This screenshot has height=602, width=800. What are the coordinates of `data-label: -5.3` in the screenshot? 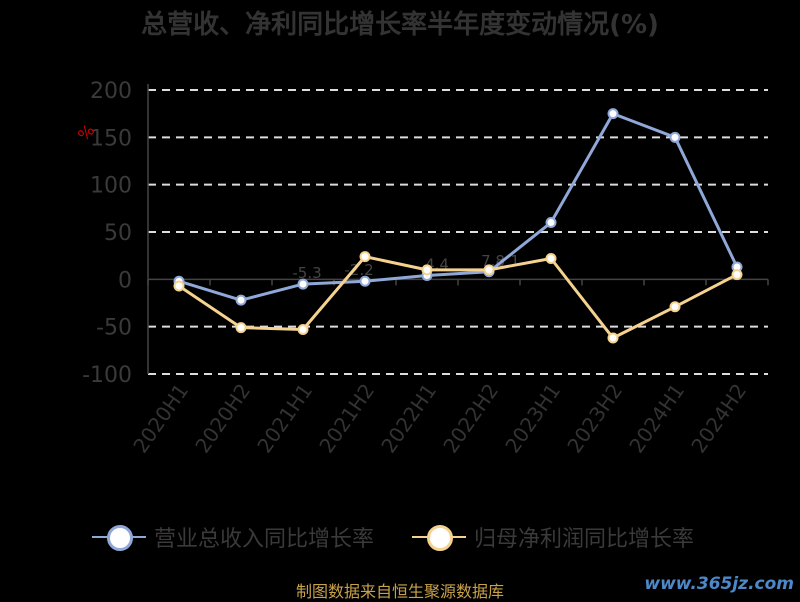 It's located at (306, 273).